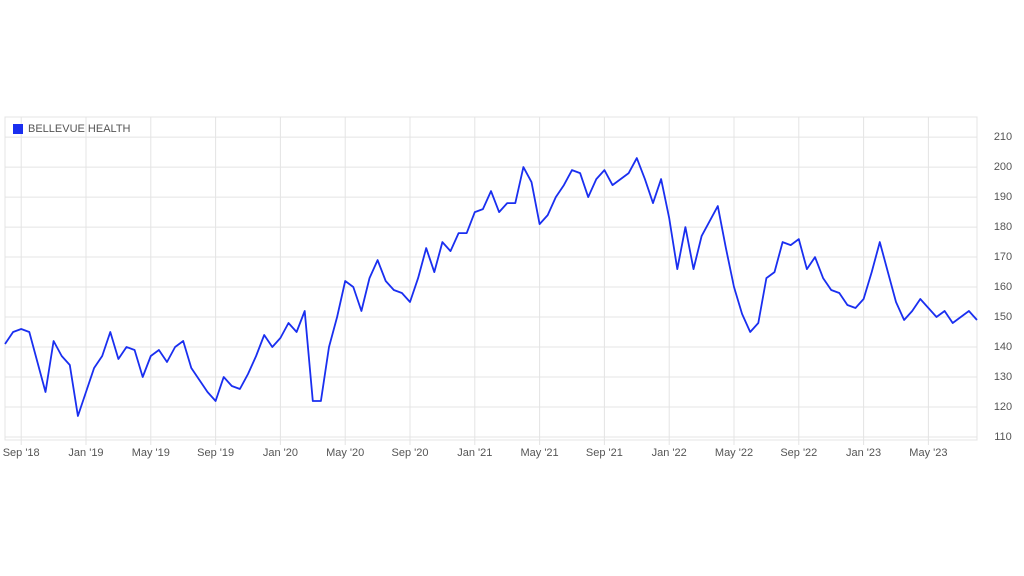  What do you see at coordinates (604, 453) in the screenshot?
I see `x-tick-label: Sep '21` at bounding box center [604, 453].